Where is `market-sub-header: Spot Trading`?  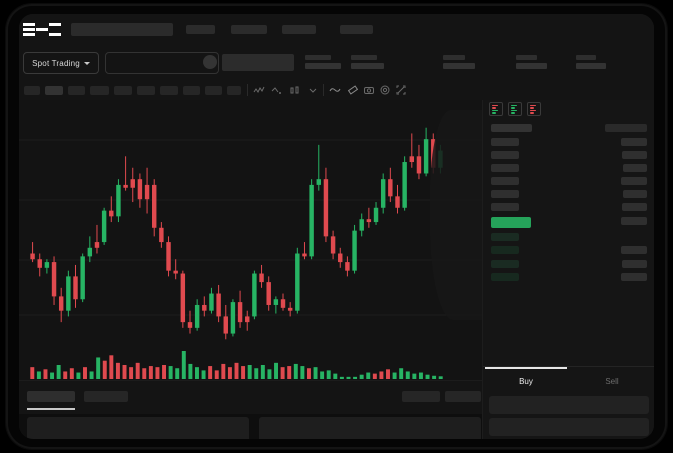 market-sub-header: Spot Trading is located at coordinates (336, 62).